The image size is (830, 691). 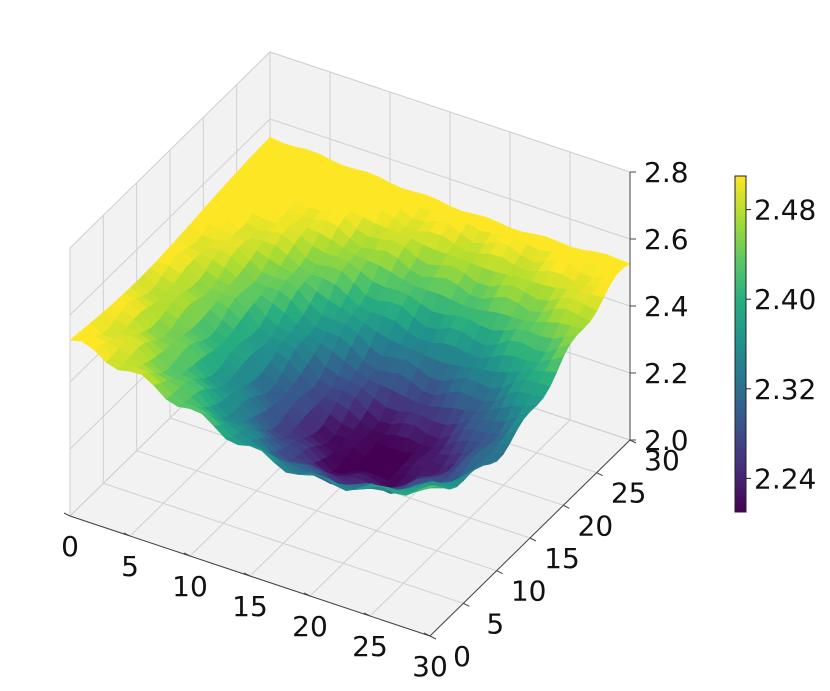 I want to click on x-tick-label: 5, so click(x=130, y=566).